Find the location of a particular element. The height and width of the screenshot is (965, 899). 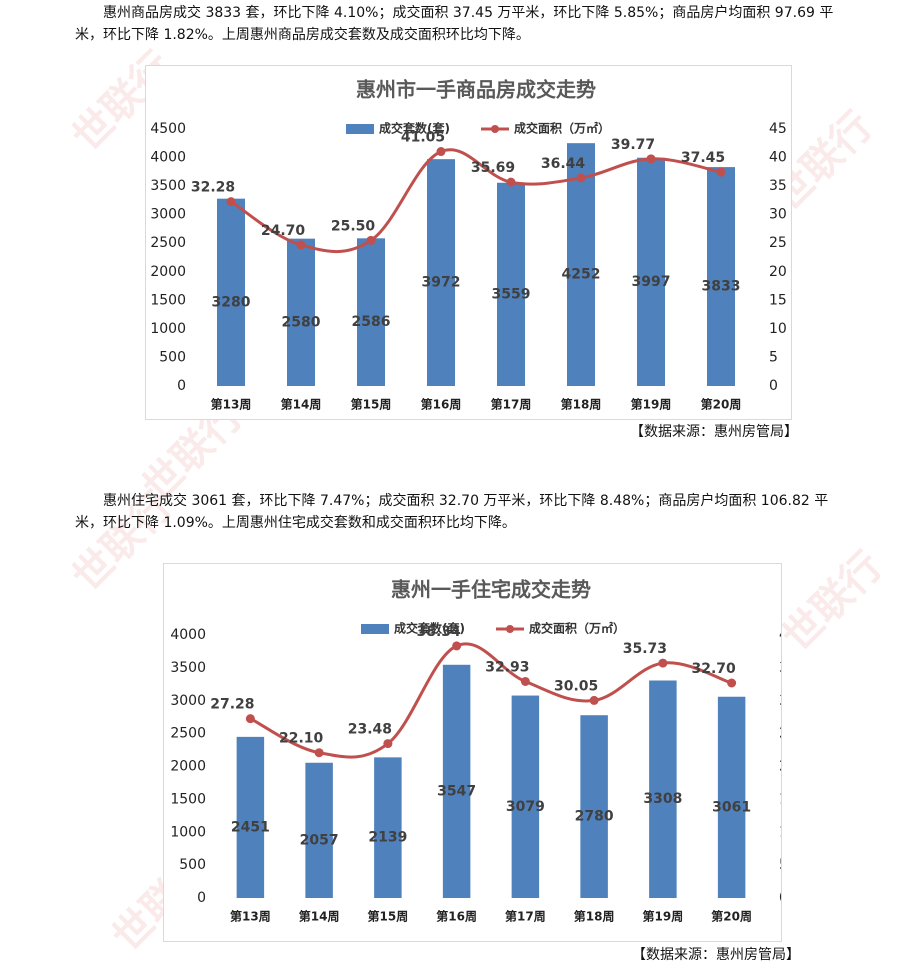

bar-value-label: 3547 is located at coordinates (456, 791).